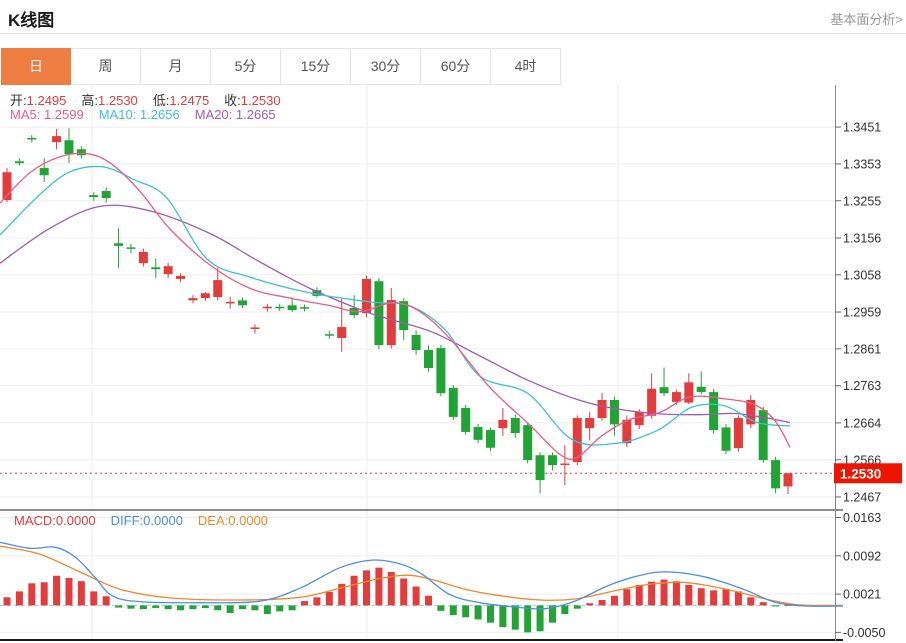 The height and width of the screenshot is (643, 906). What do you see at coordinates (862, 164) in the screenshot?
I see `price-axis-label: 1.3353` at bounding box center [862, 164].